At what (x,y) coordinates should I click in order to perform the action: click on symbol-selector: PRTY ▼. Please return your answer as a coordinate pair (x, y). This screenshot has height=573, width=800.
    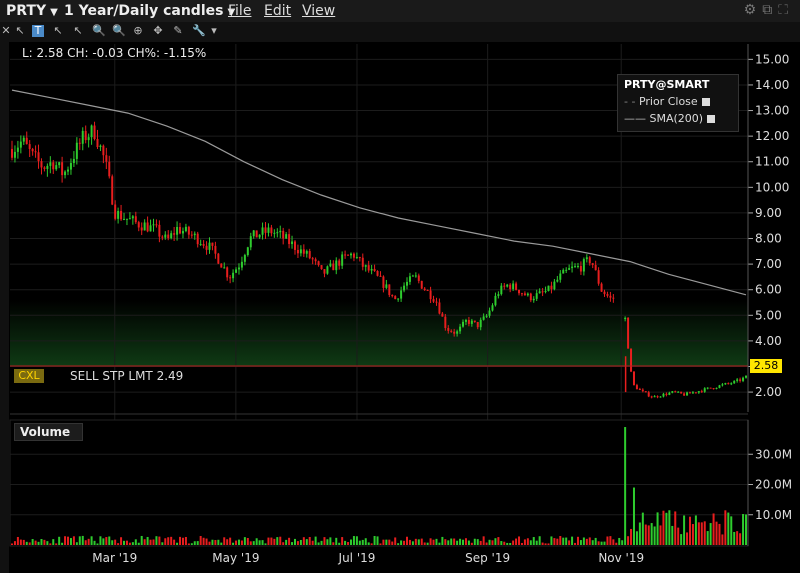
    Looking at the image, I should click on (32, 11).